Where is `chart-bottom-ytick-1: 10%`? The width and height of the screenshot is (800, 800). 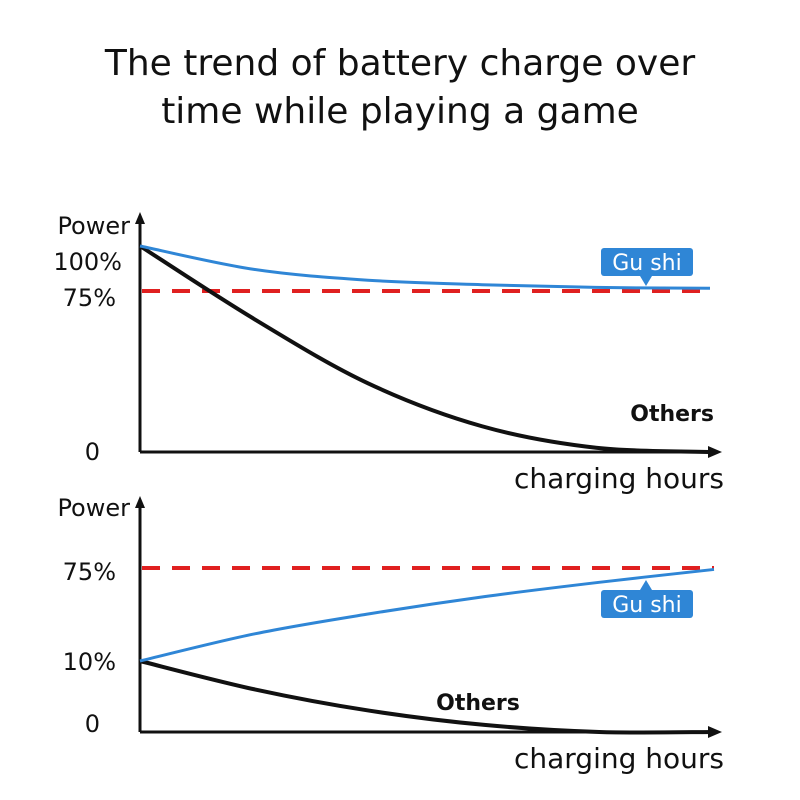
chart-bottom-ytick-1: 10% is located at coordinates (89, 662).